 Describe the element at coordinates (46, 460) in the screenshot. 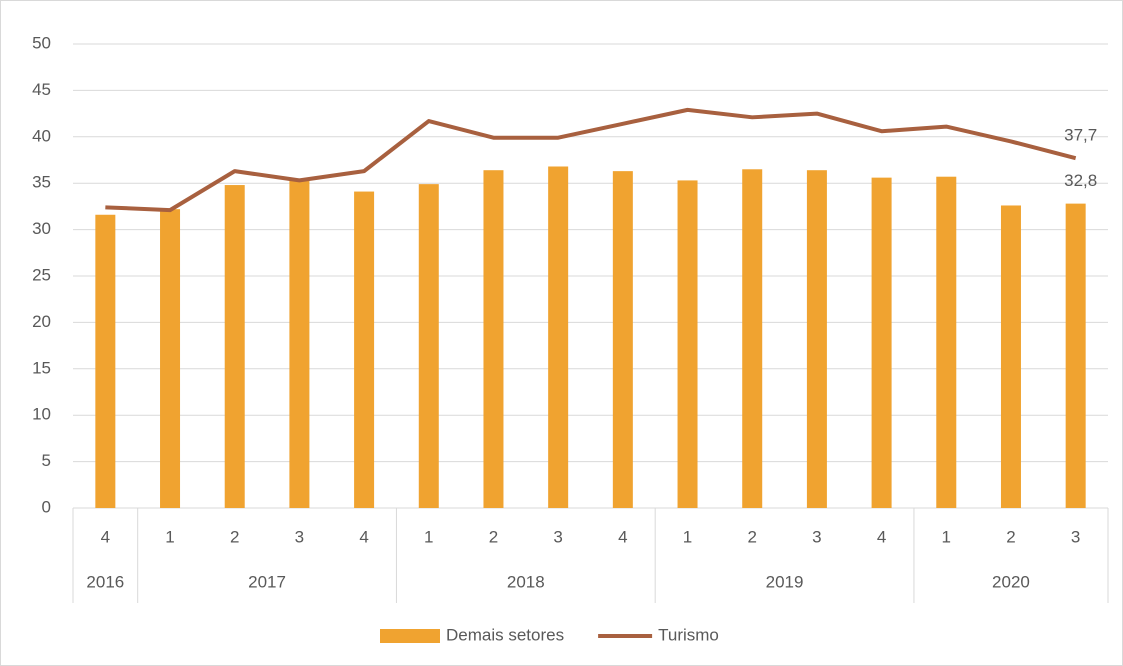

I see `y-tick-label: 5` at that location.